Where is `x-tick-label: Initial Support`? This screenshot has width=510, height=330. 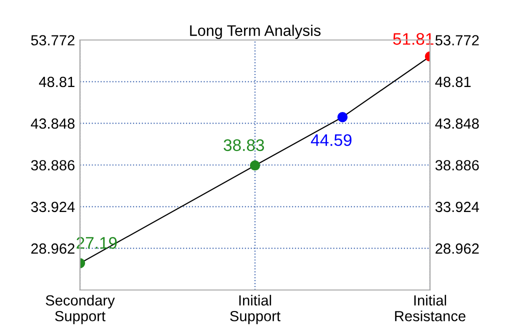 x-tick-label: Initial Support is located at coordinates (255, 309).